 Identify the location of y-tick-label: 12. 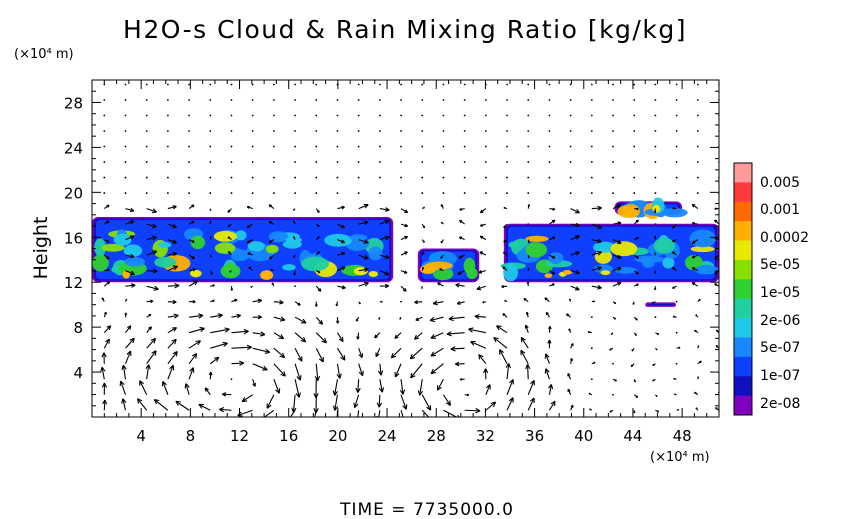
(73, 283).